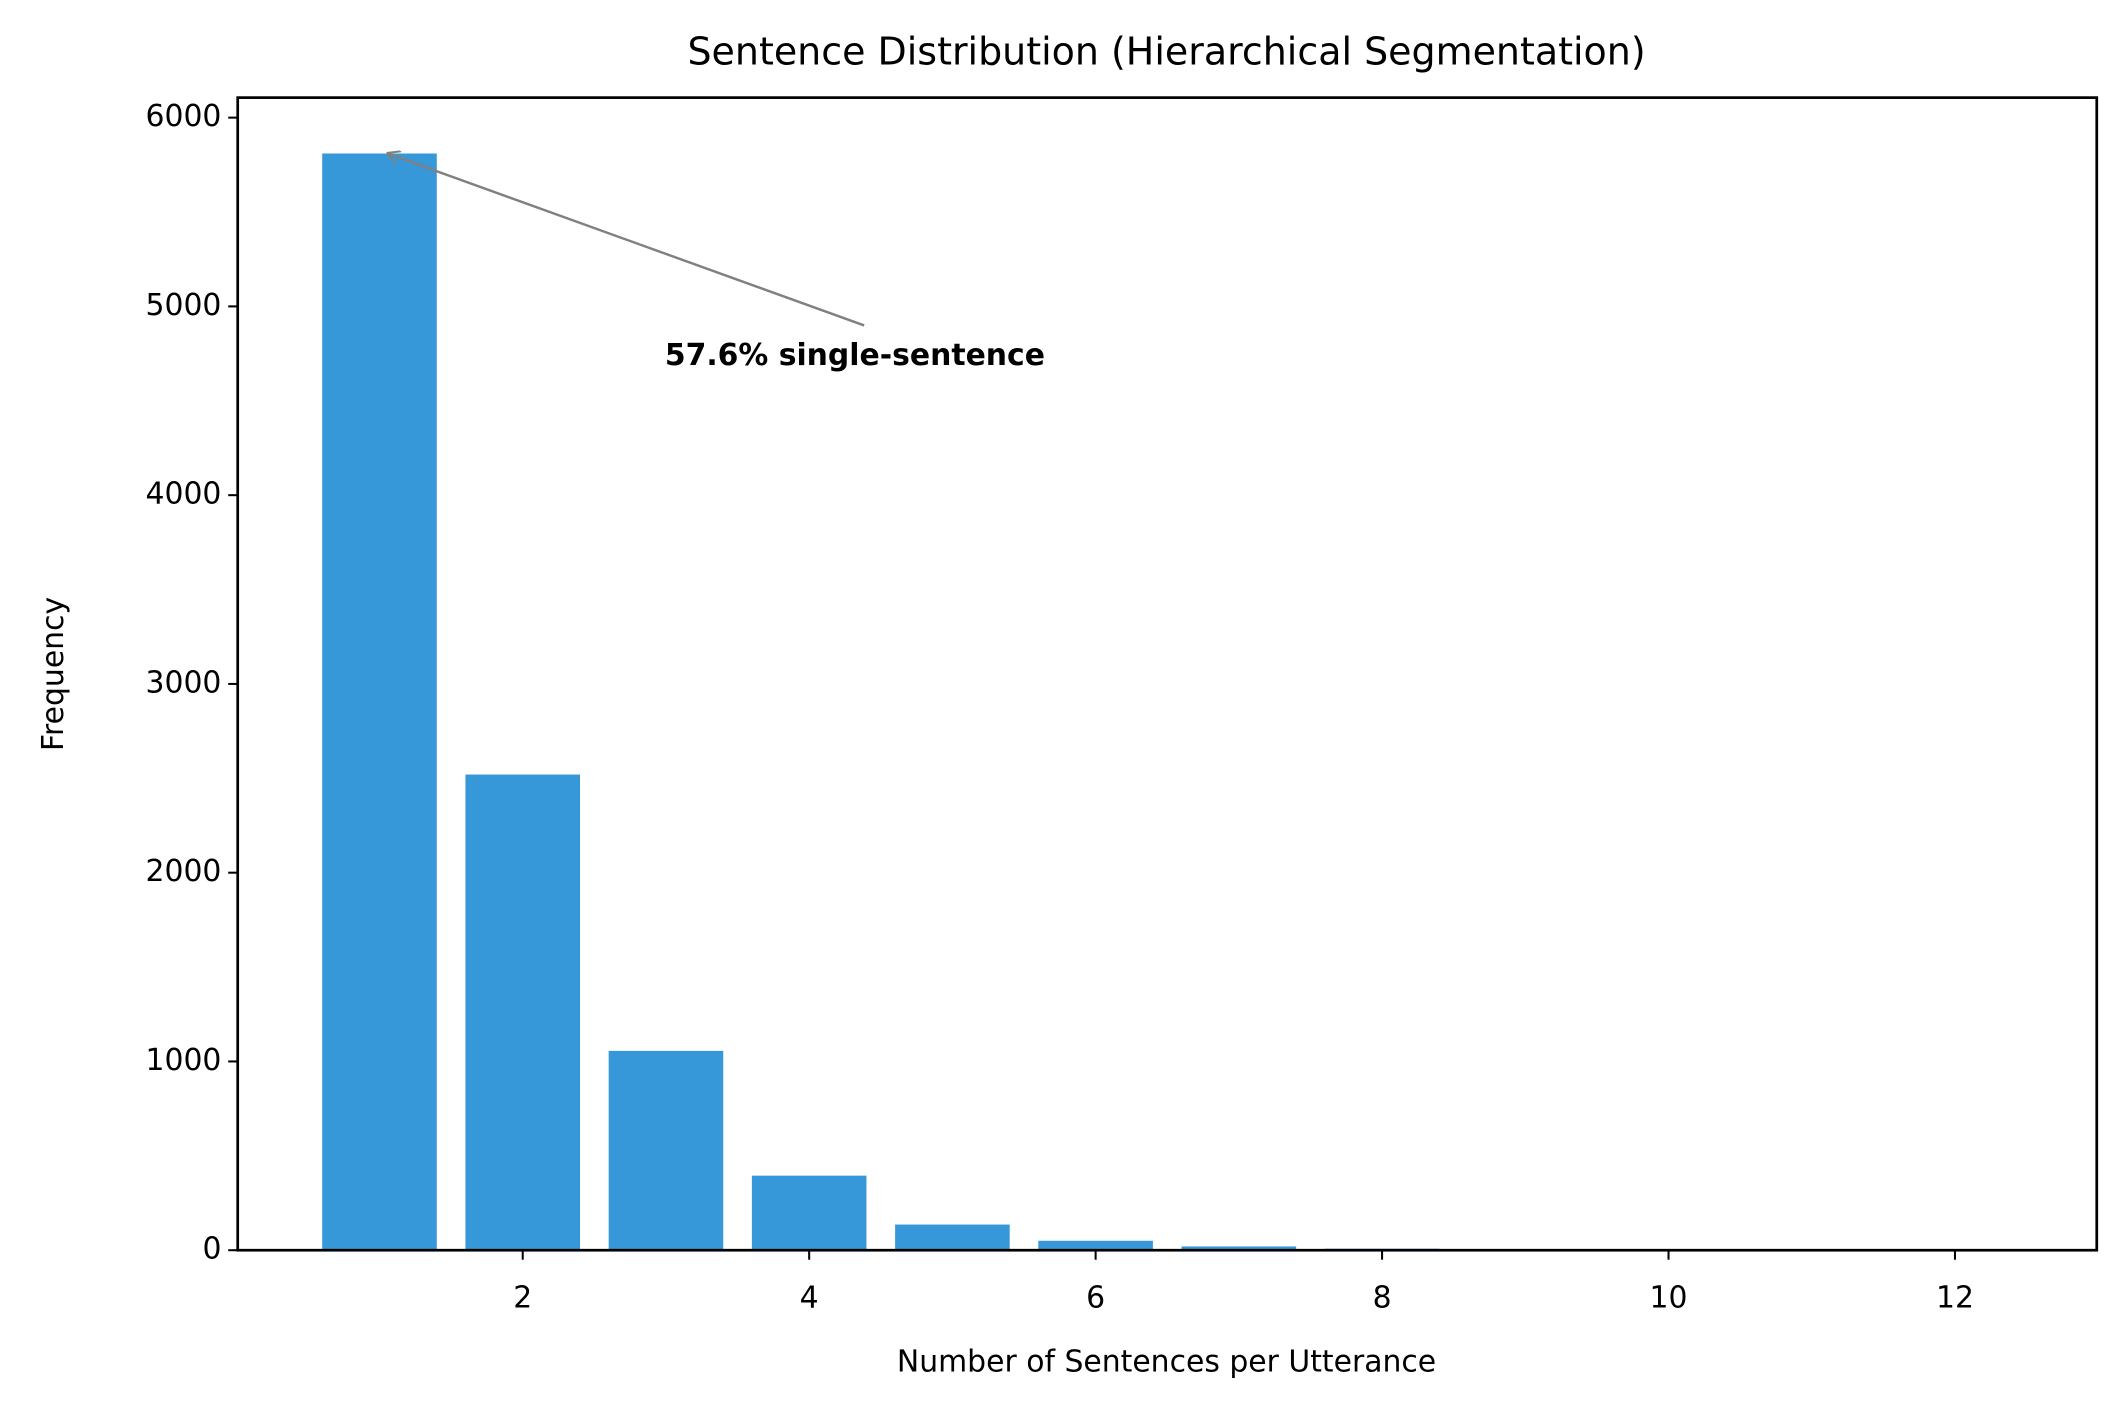  I want to click on x-tick-label: 6, so click(1095, 1298).